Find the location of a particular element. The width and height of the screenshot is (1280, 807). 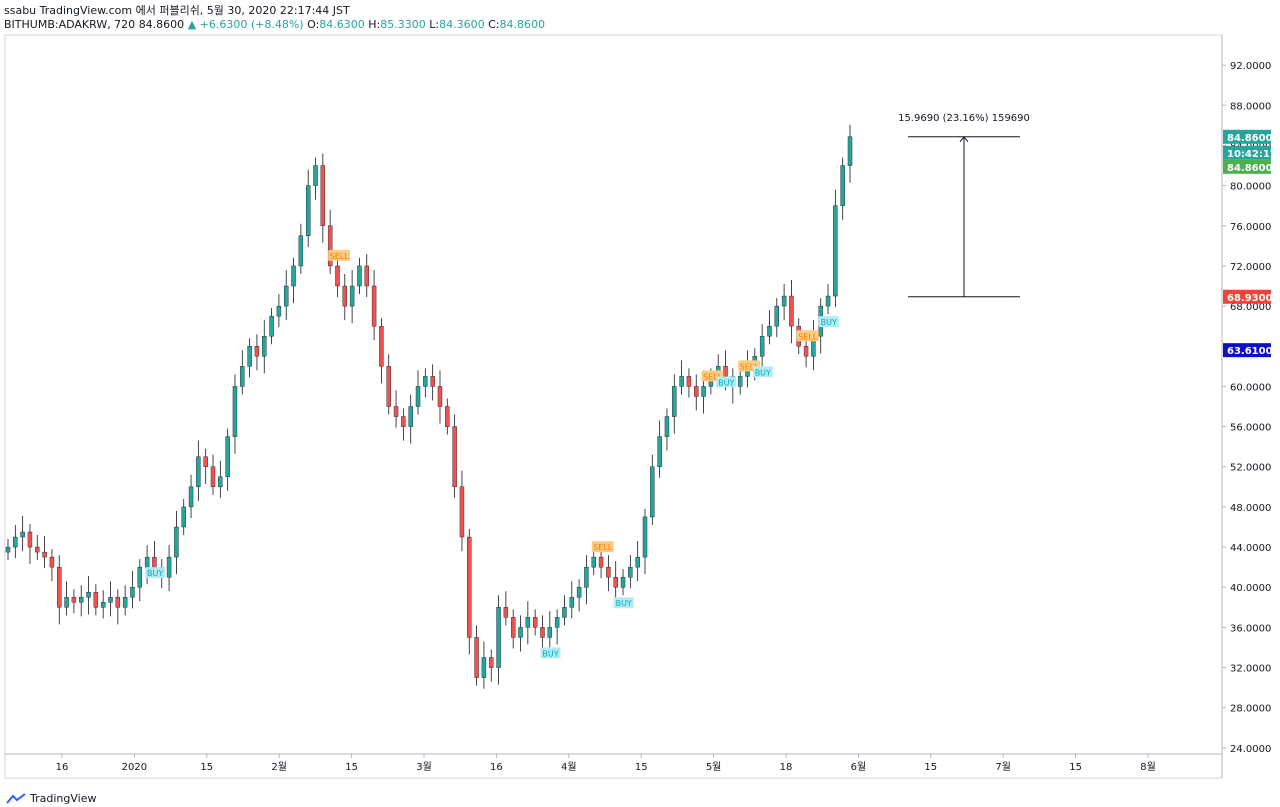

countdown-tag-box is located at coordinates (1247, 152).